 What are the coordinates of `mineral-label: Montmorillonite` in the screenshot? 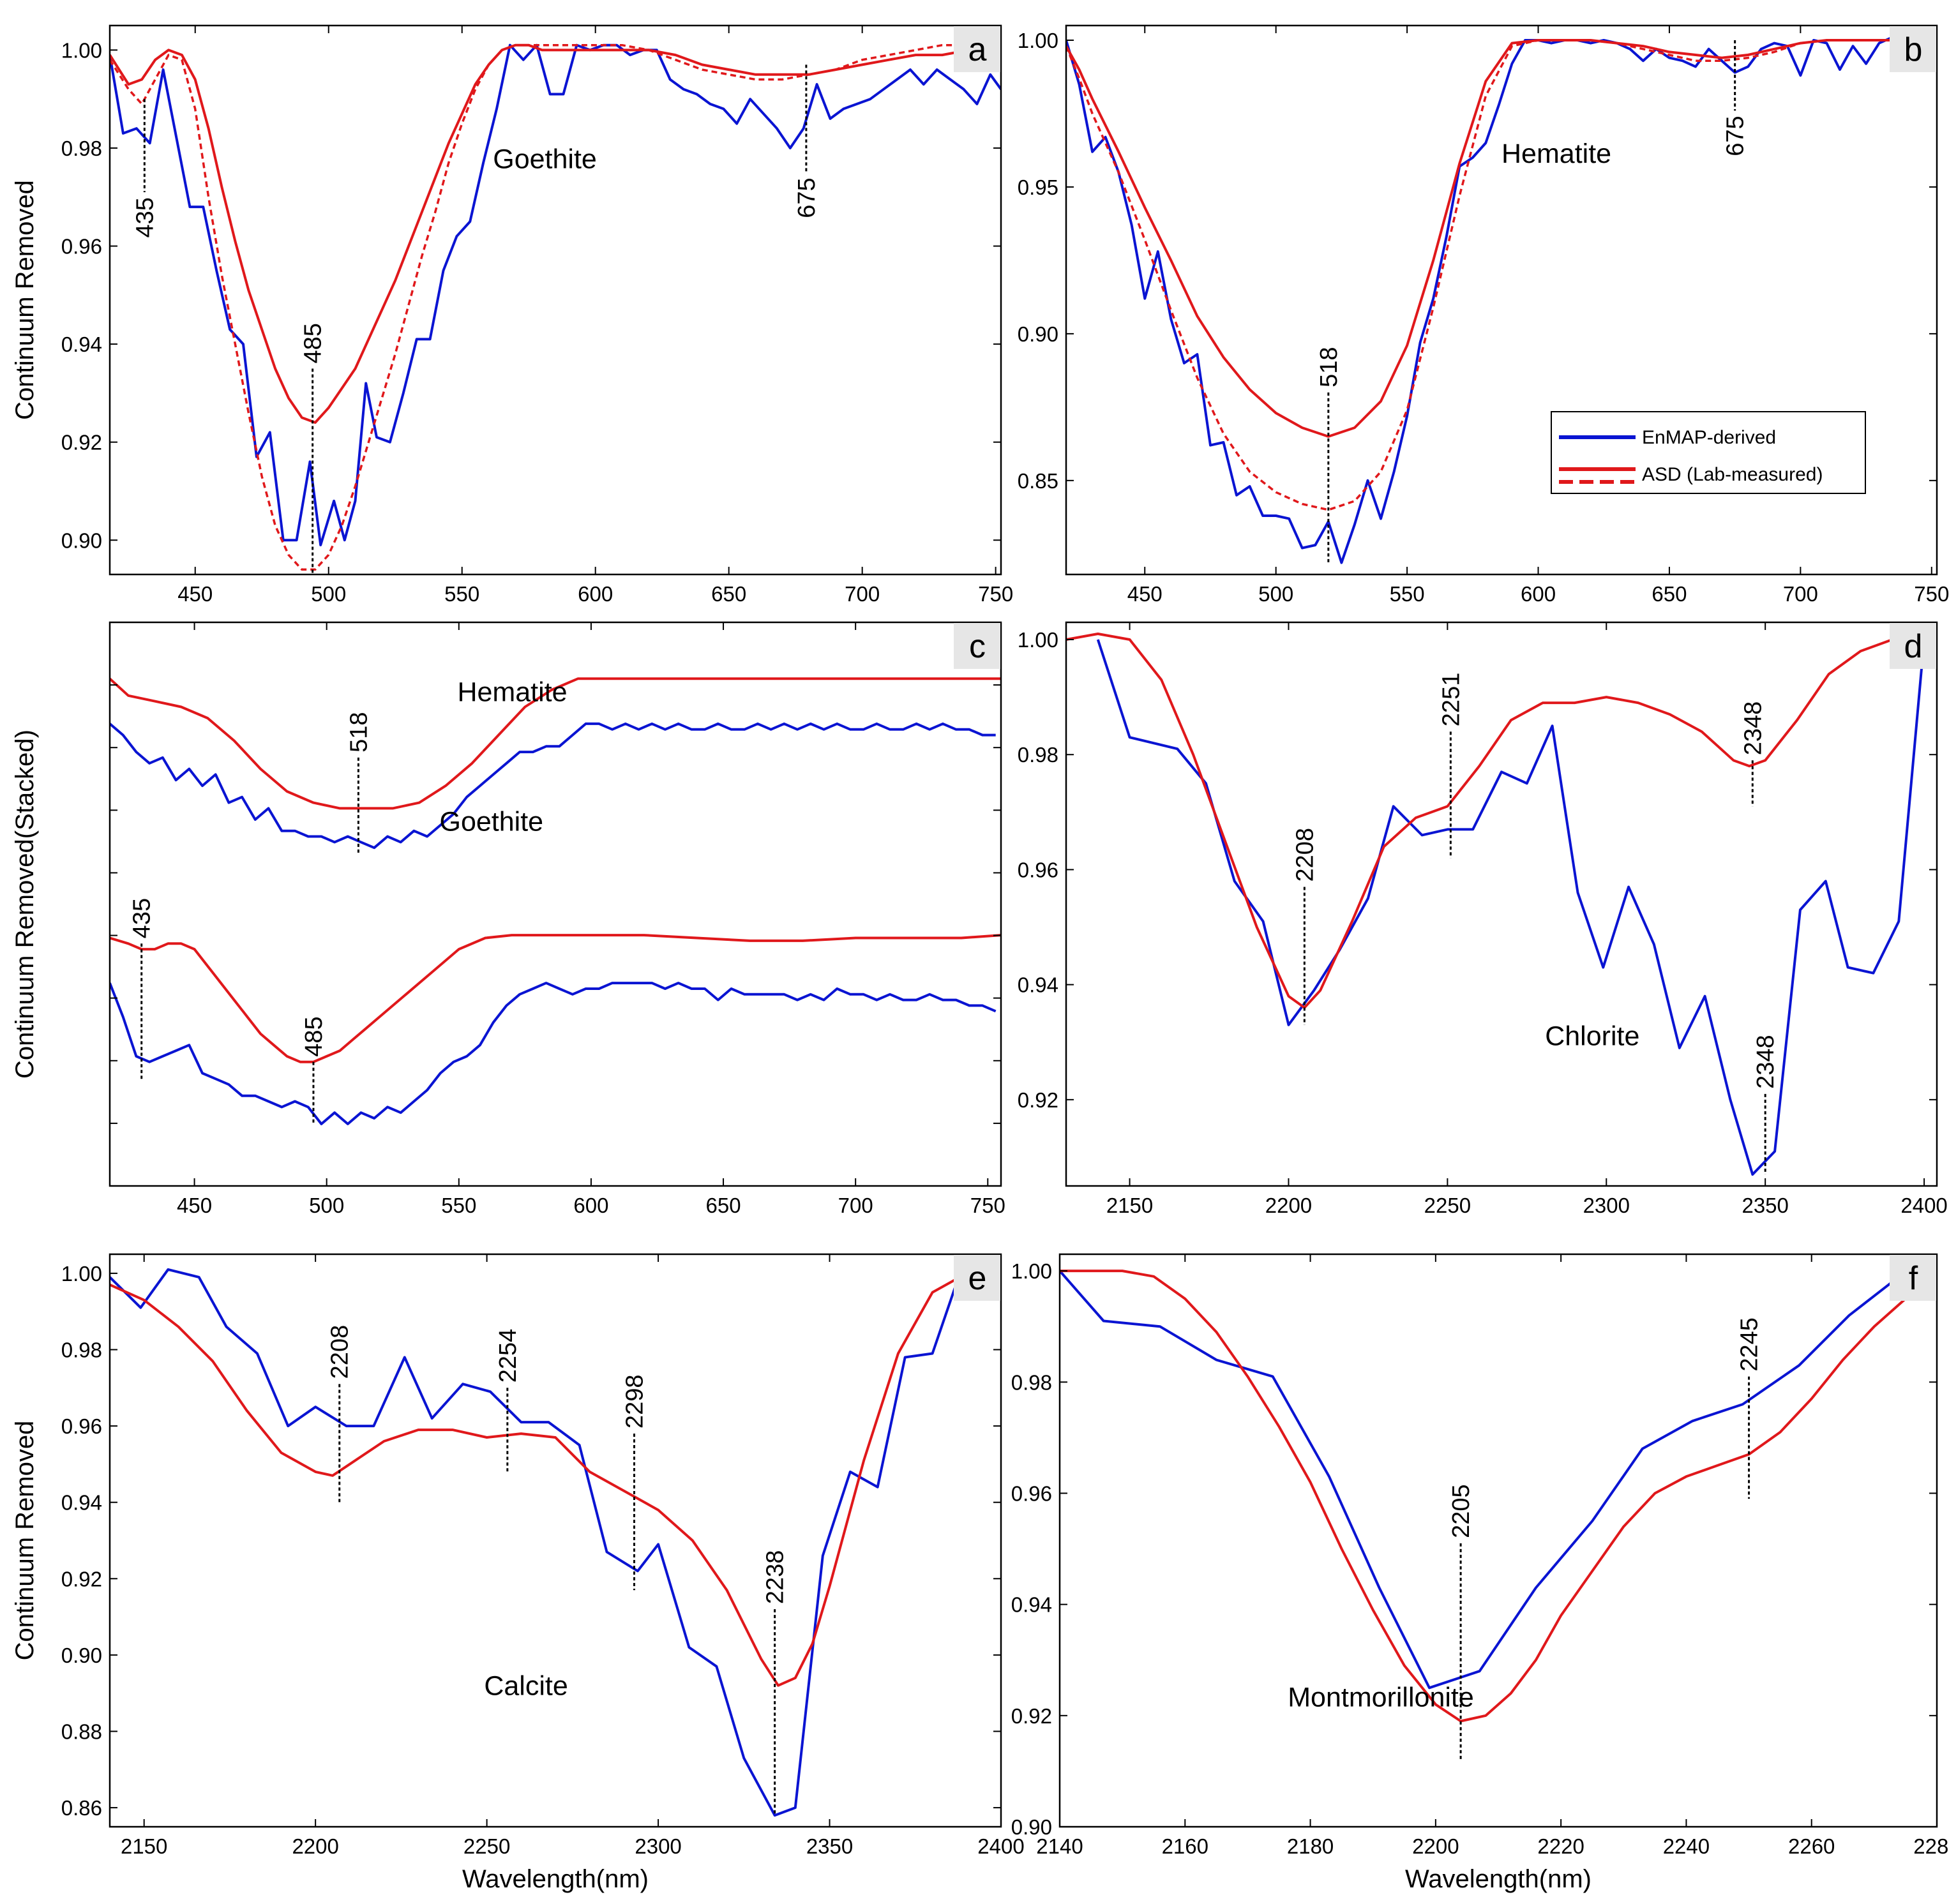 It's located at (1381, 1698).